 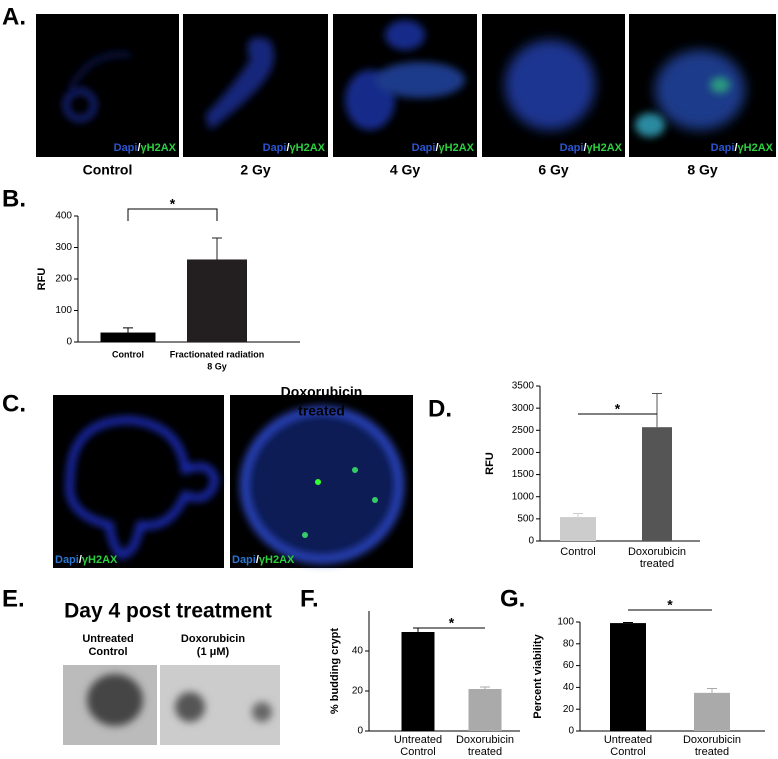 What do you see at coordinates (107, 639) in the screenshot?
I see `image-label: Untreated` at bounding box center [107, 639].